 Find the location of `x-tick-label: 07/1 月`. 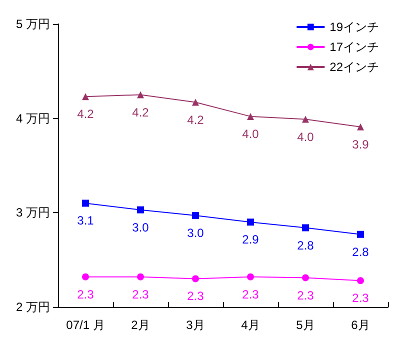

x-tick-label: 07/1 月 is located at coordinates (85, 325).